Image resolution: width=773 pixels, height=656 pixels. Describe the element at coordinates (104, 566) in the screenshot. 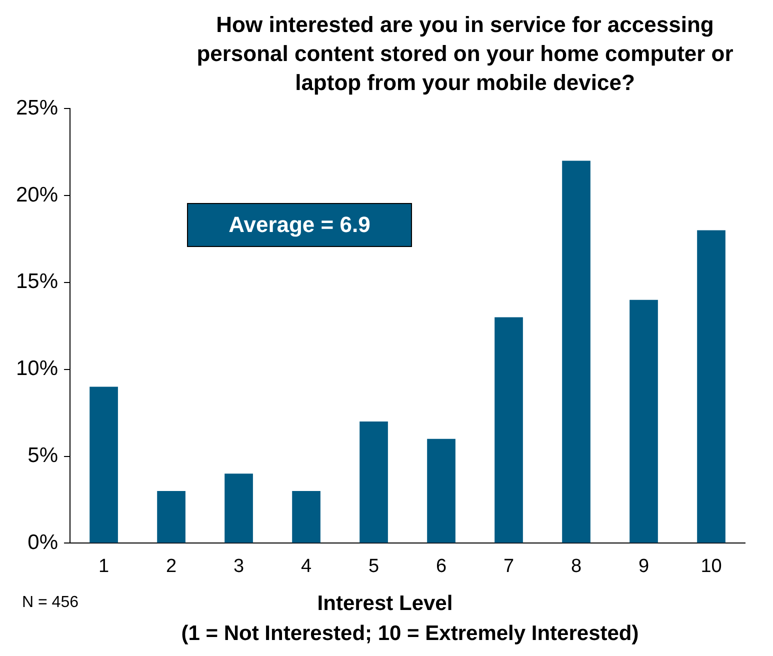

I see `x-tick-label: 1` at that location.